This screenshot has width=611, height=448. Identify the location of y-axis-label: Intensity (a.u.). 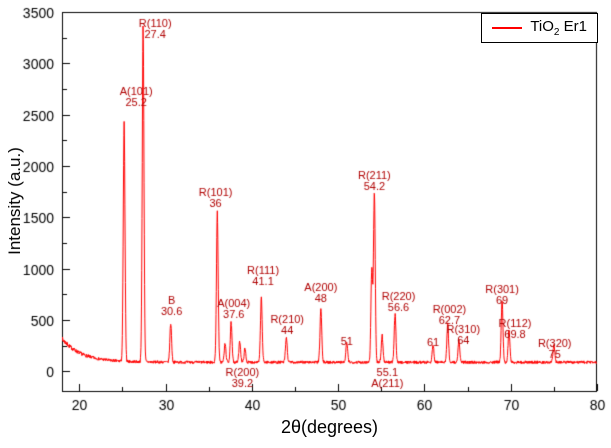
(14, 201).